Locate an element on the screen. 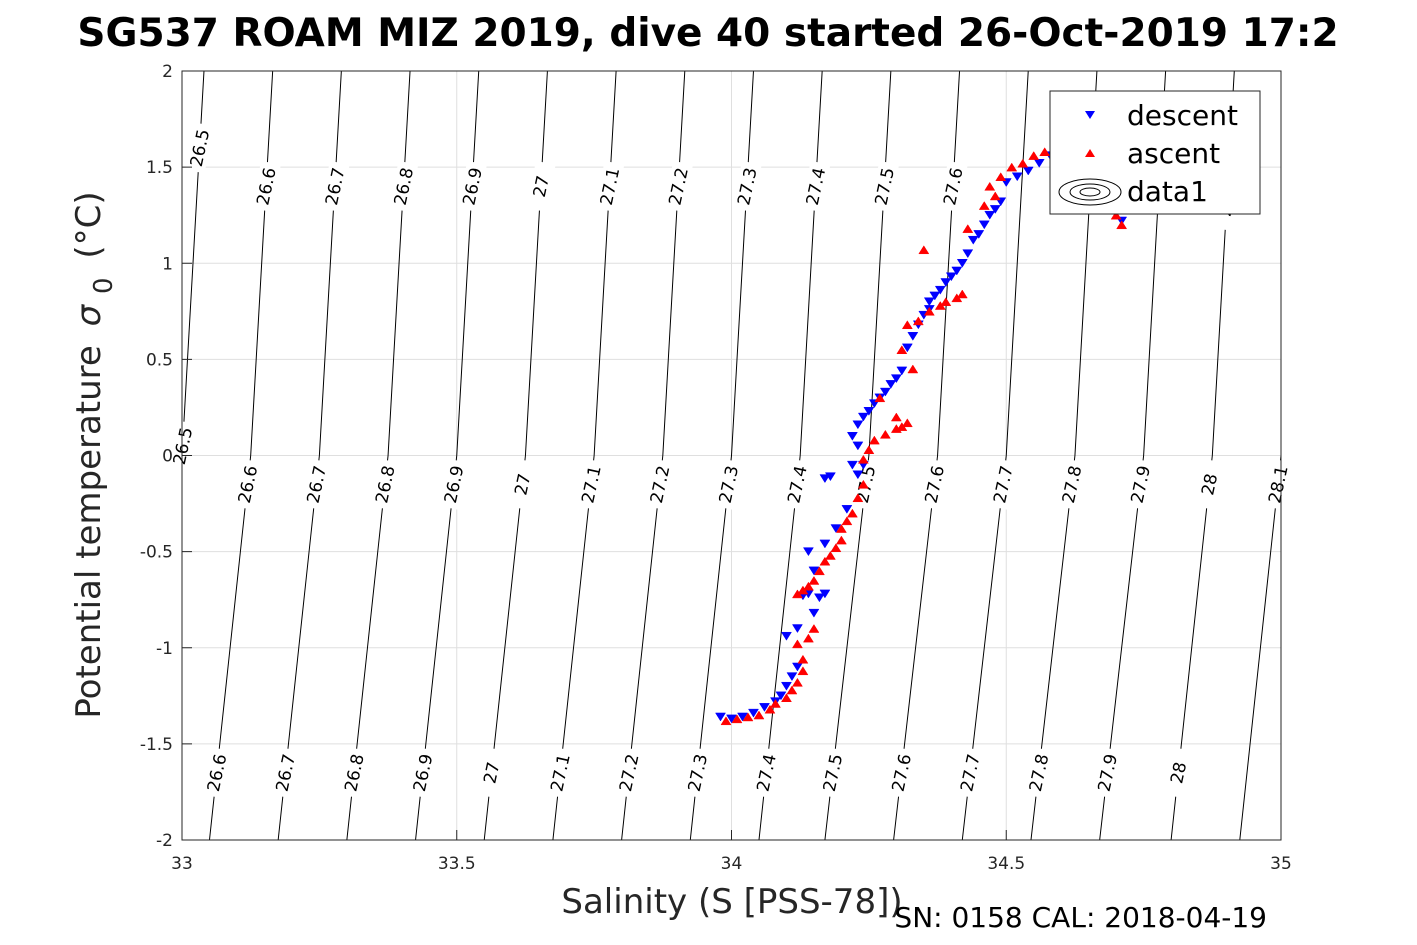 The width and height of the screenshot is (1417, 945). y-axis-label-unit: (°C) is located at coordinates (89, 224).